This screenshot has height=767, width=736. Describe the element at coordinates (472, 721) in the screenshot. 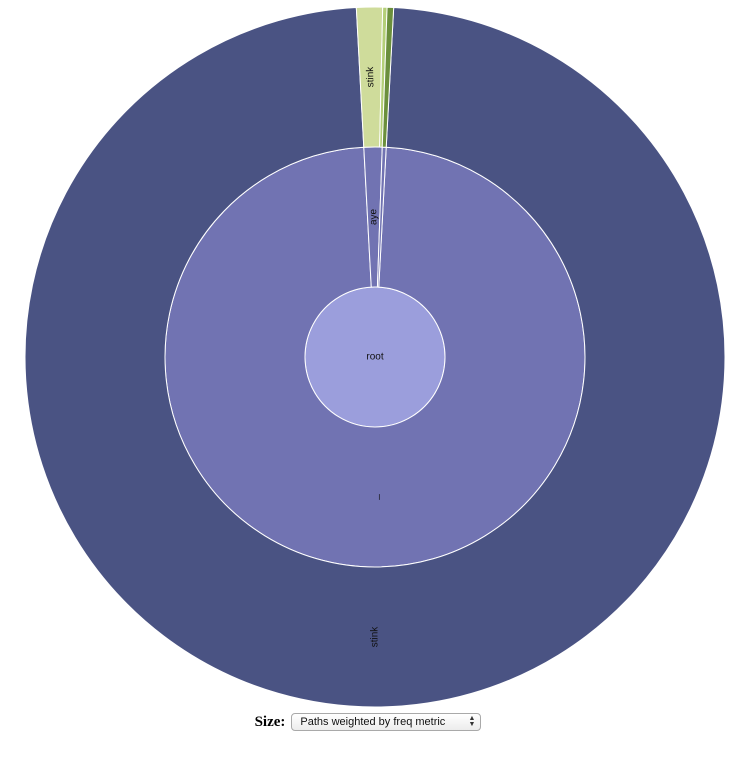

I see `select-arrows-icon: ▲ ▼` at that location.